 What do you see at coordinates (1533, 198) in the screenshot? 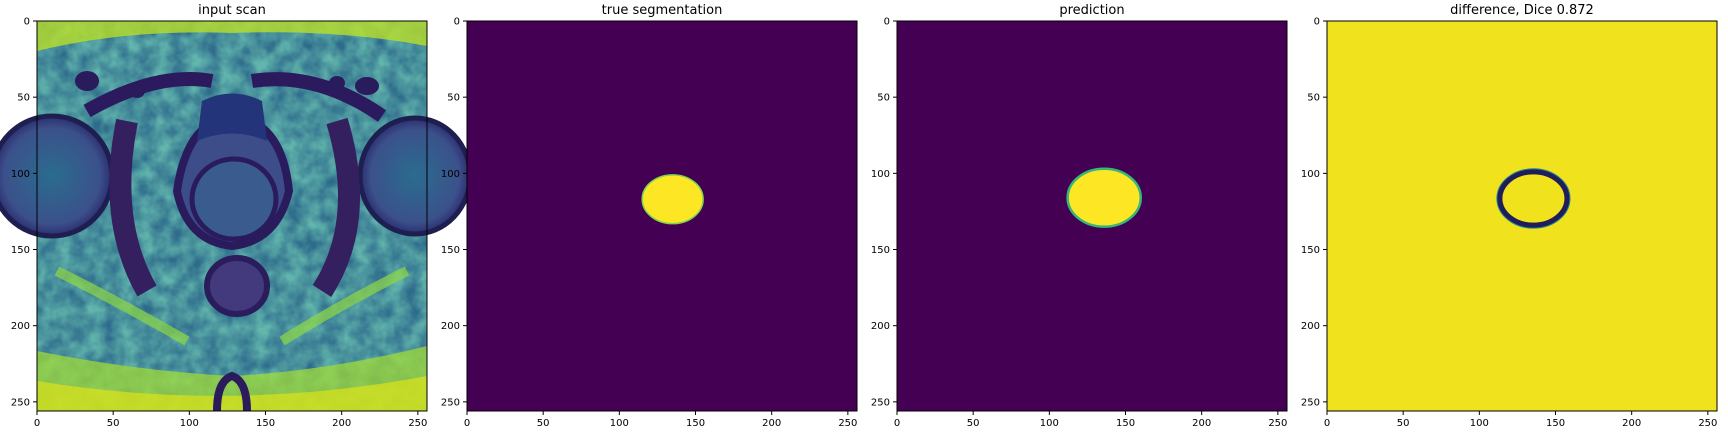
I see `difference-ring` at bounding box center [1533, 198].